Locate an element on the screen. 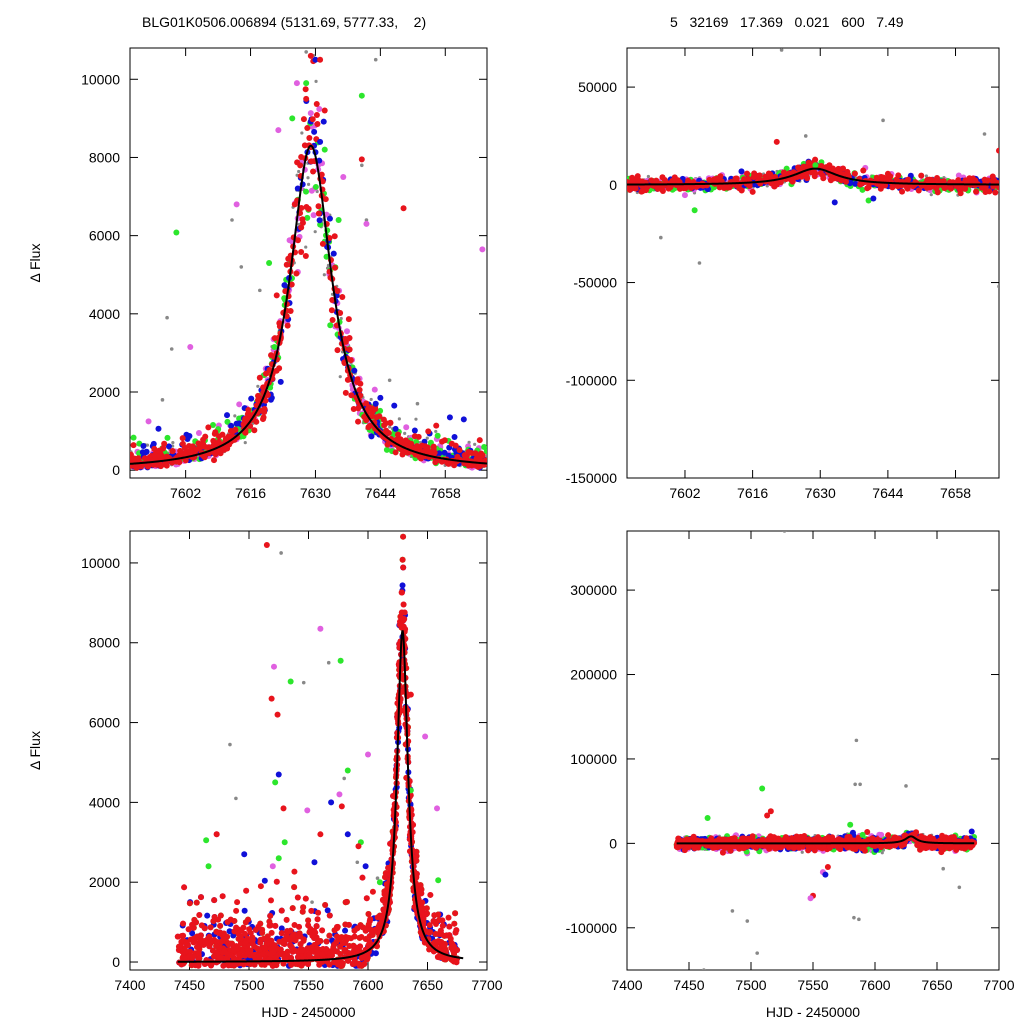 This screenshot has width=1024, height=1024. y-tick-label: 4000 is located at coordinates (104, 802).